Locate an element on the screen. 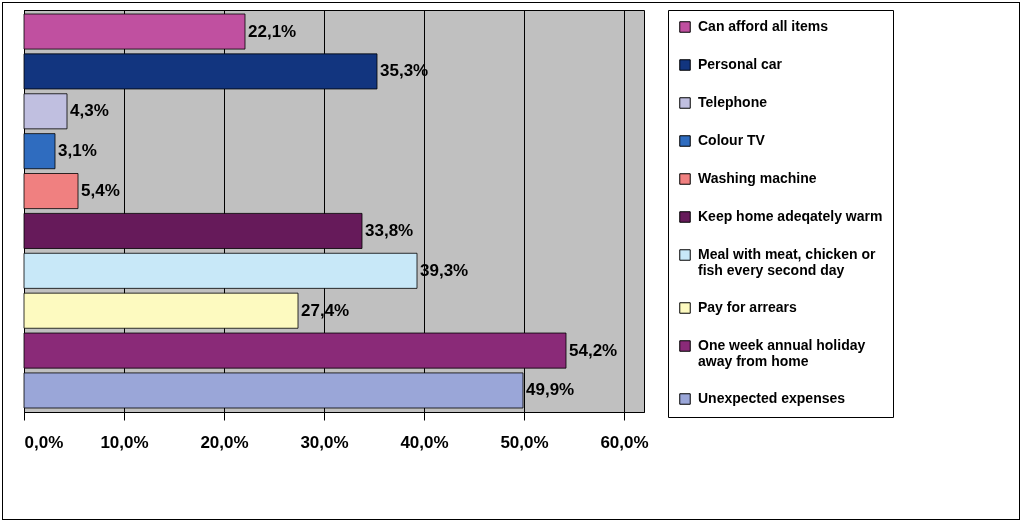  data-label: 33,8% is located at coordinates (389, 230).